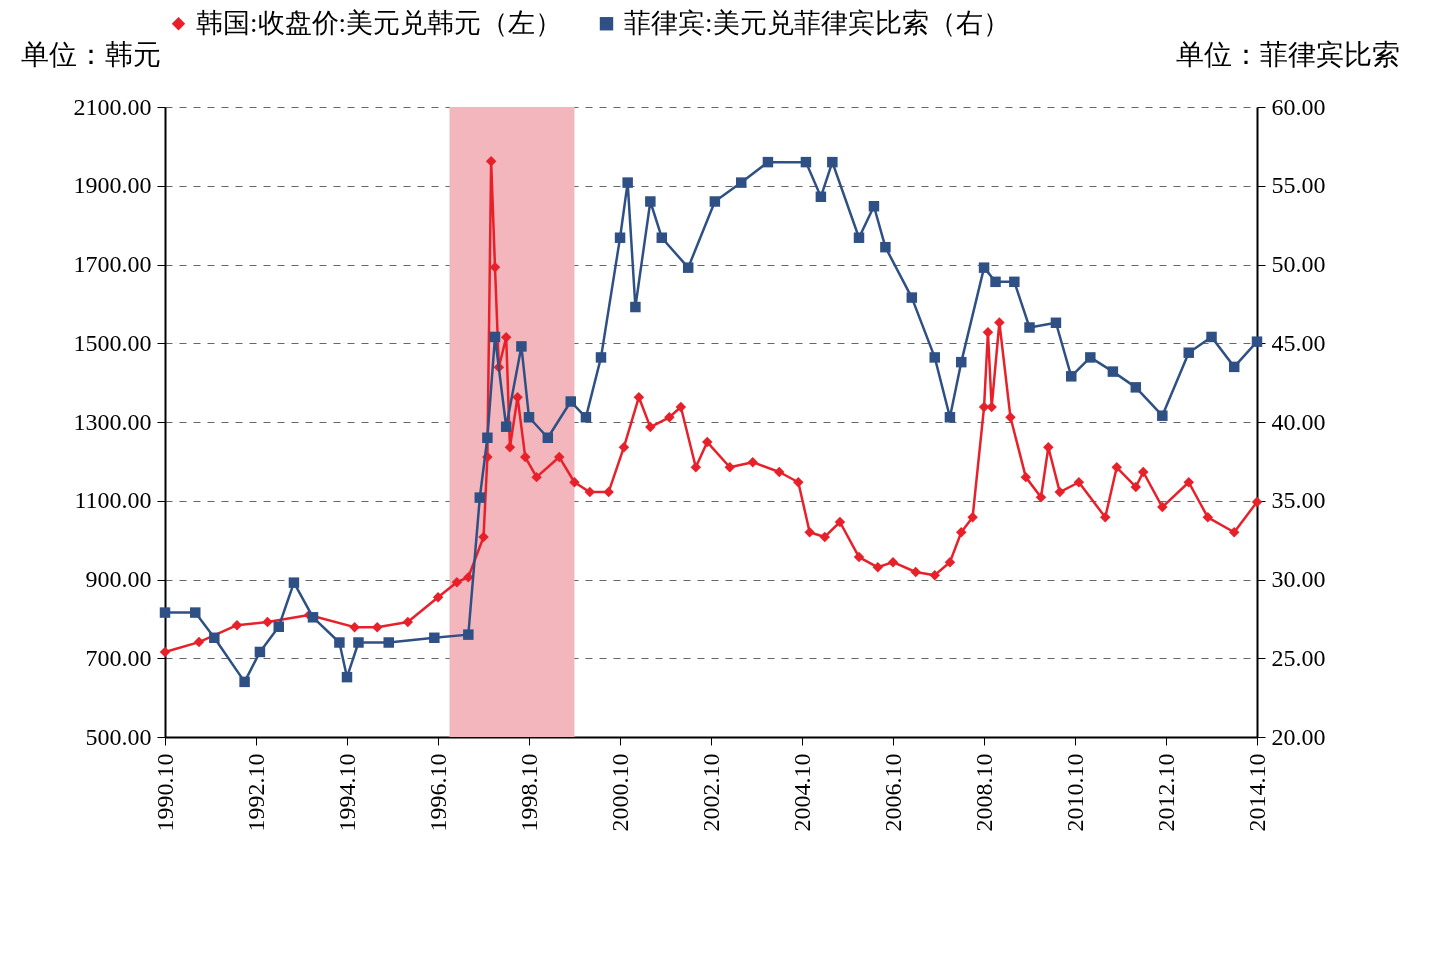  Describe the element at coordinates (112, 264) in the screenshot. I see `y-tick-label: 1700.00` at that location.